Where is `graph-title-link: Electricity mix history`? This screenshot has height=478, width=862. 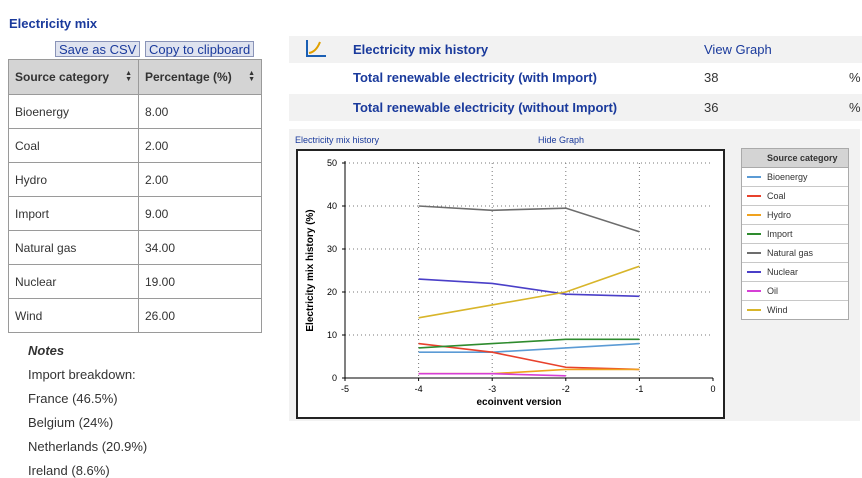 graph-title-link: Electricity mix history is located at coordinates (337, 140).